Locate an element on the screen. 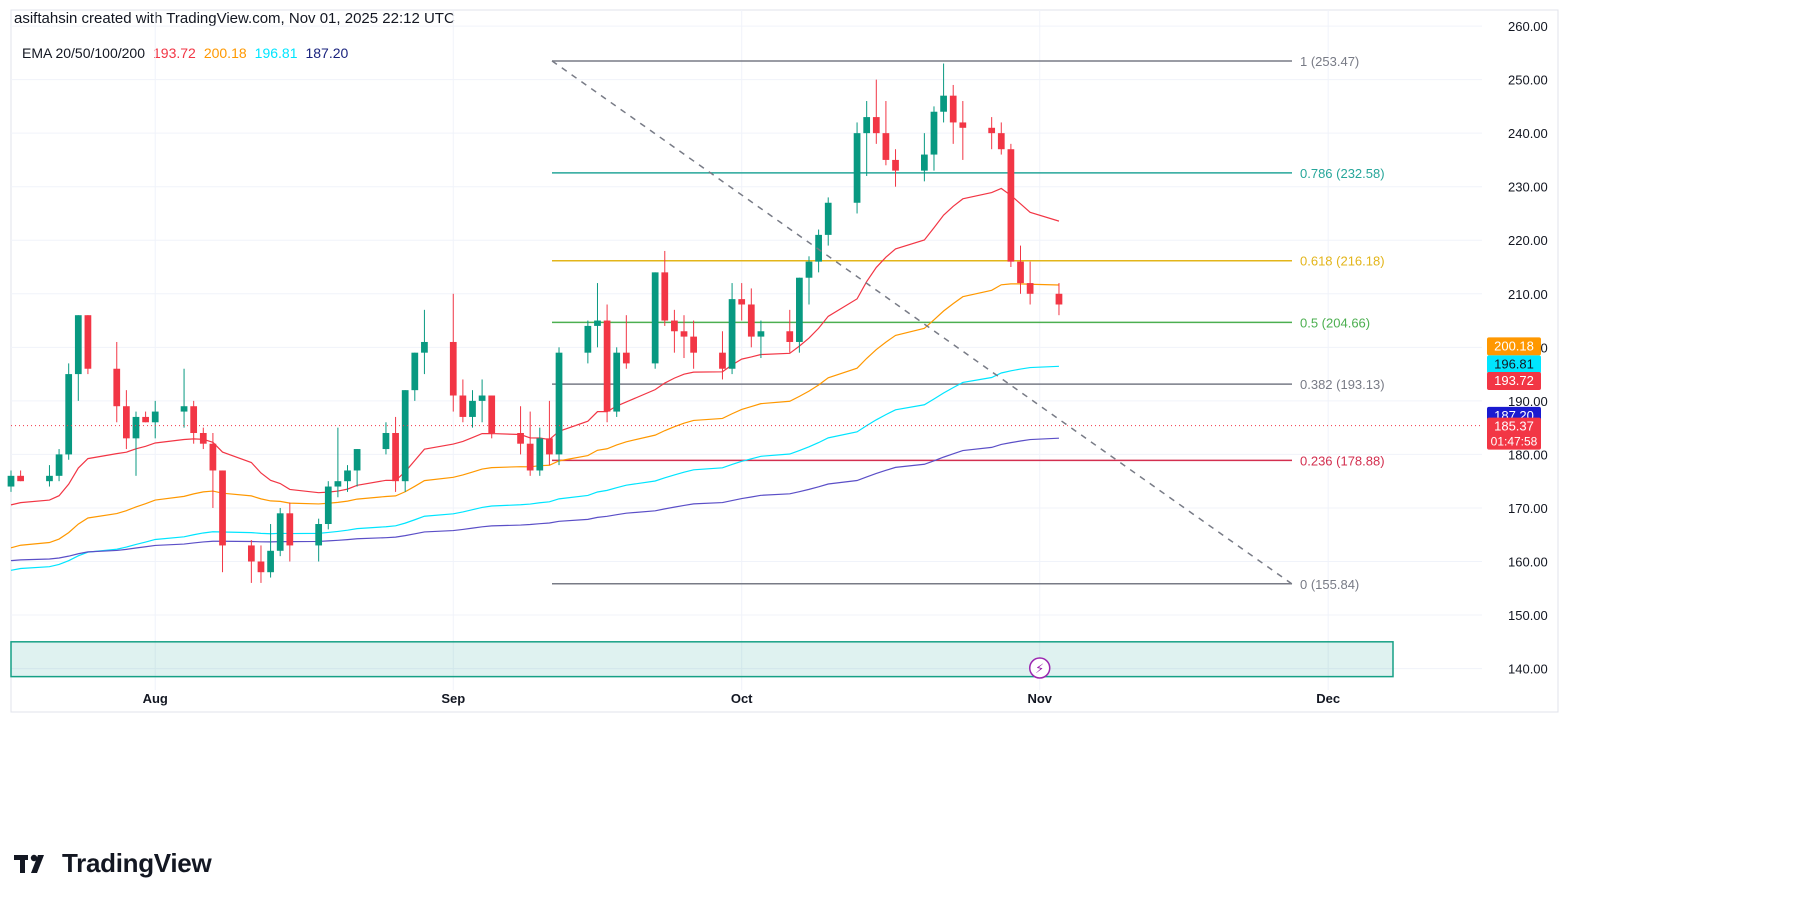  ema-20-value: 193.72 is located at coordinates (174, 53).